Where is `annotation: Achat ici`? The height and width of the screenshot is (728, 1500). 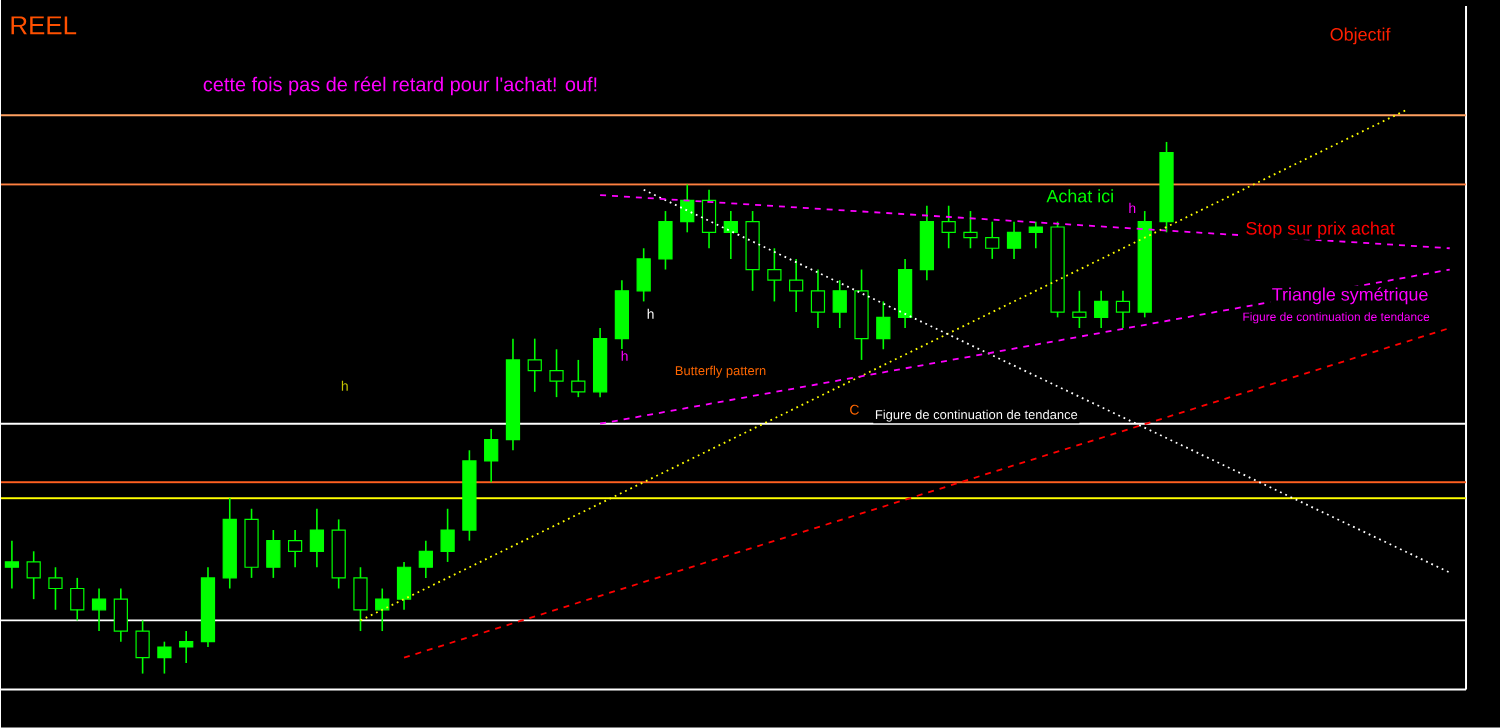
annotation: Achat ici is located at coordinates (1079, 196).